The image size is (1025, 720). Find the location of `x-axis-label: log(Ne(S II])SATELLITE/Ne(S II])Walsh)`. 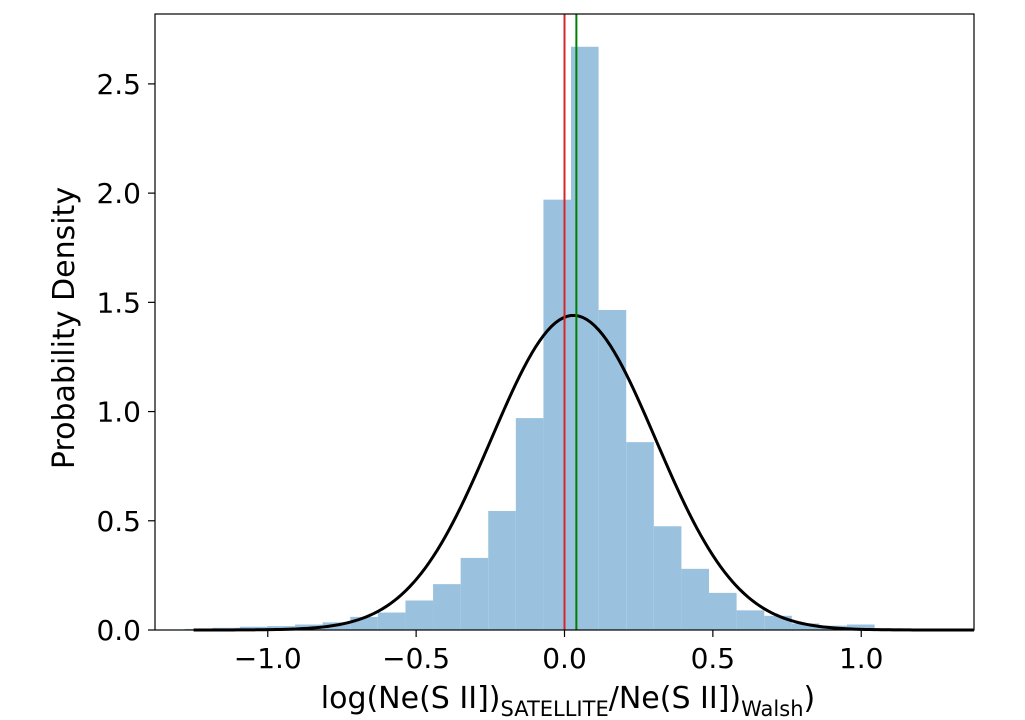

x-axis-label: log(Ne(S II])SATELLITE/Ne(S II])Walsh) is located at coordinates (568, 700).